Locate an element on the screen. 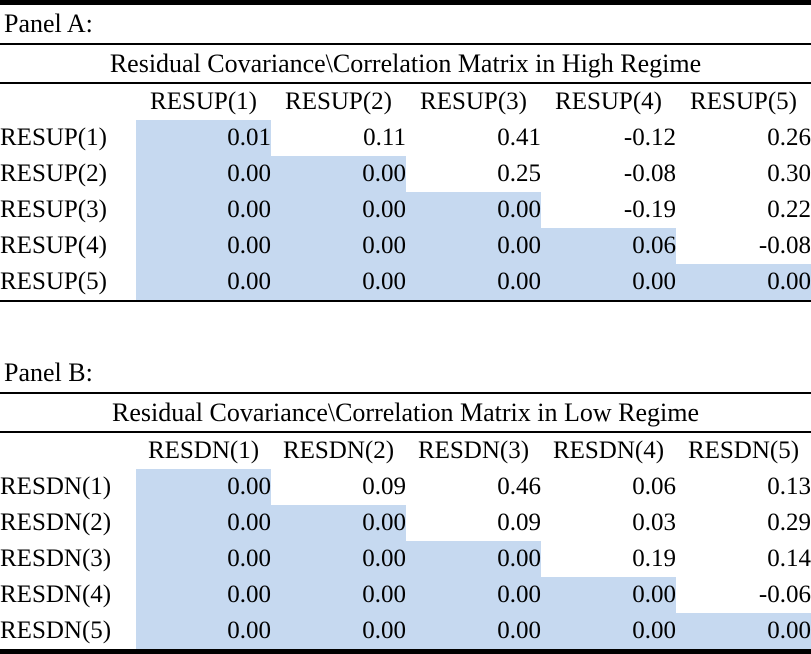 The image size is (811, 654). table-row: RESDN(5) 0.00 0.00 0.00 0.00 0.00 is located at coordinates (405, 631).